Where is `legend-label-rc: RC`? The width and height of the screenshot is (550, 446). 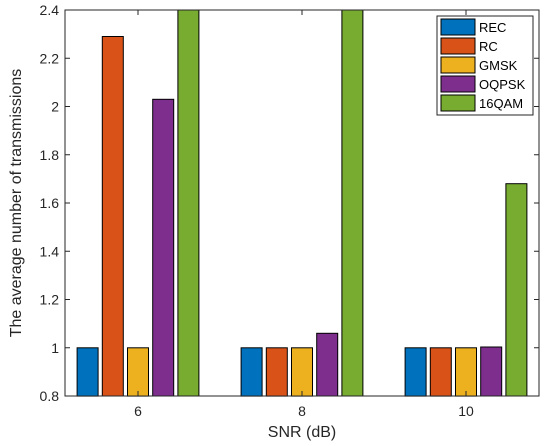 legend-label-rc: RC is located at coordinates (488, 46).